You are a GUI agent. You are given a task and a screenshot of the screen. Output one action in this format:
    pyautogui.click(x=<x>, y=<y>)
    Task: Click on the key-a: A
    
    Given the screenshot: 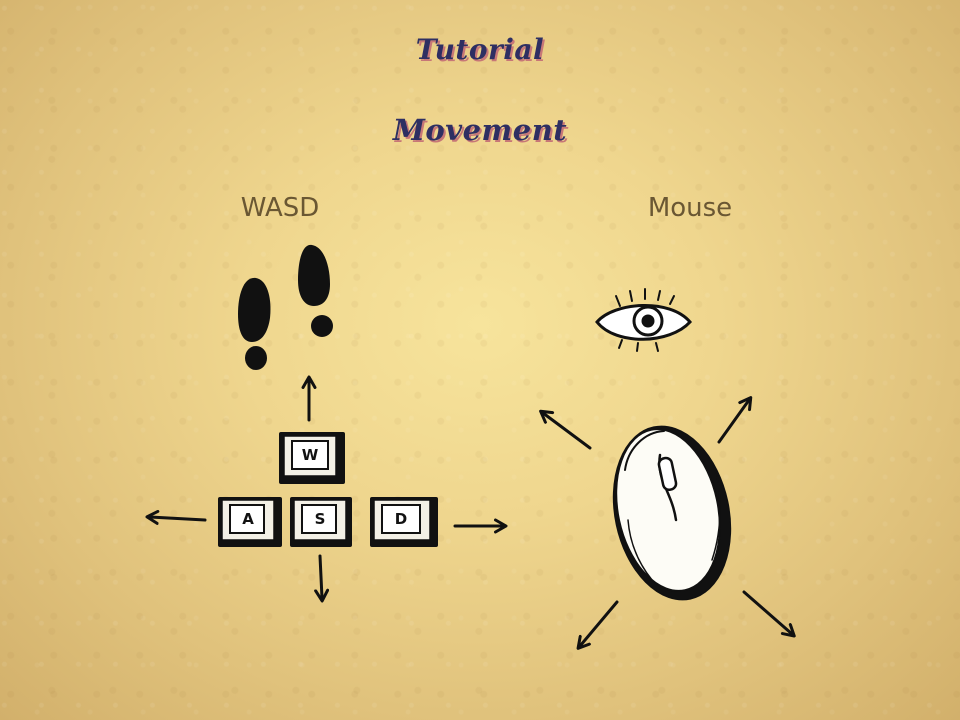 What is the action you would take?
    pyautogui.click(x=250, y=522)
    